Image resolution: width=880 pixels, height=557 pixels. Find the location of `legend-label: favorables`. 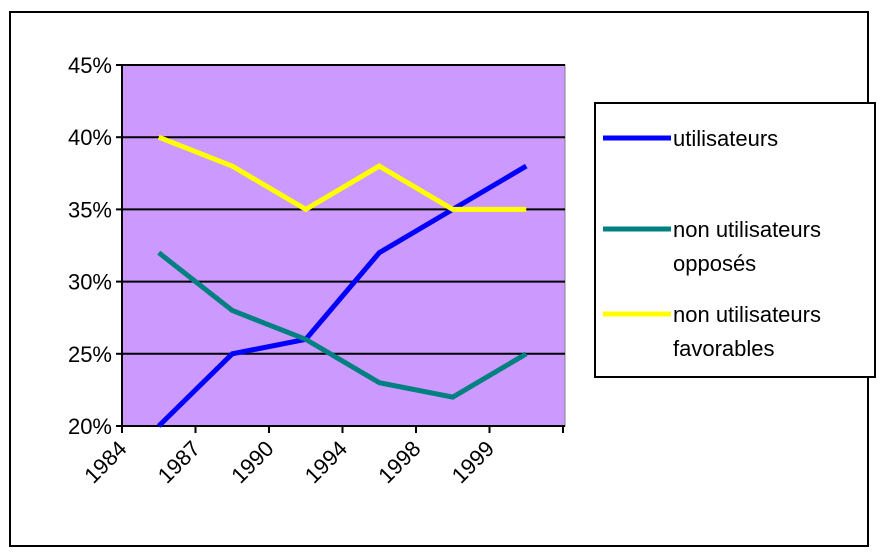

legend-label: favorables is located at coordinates (724, 348).